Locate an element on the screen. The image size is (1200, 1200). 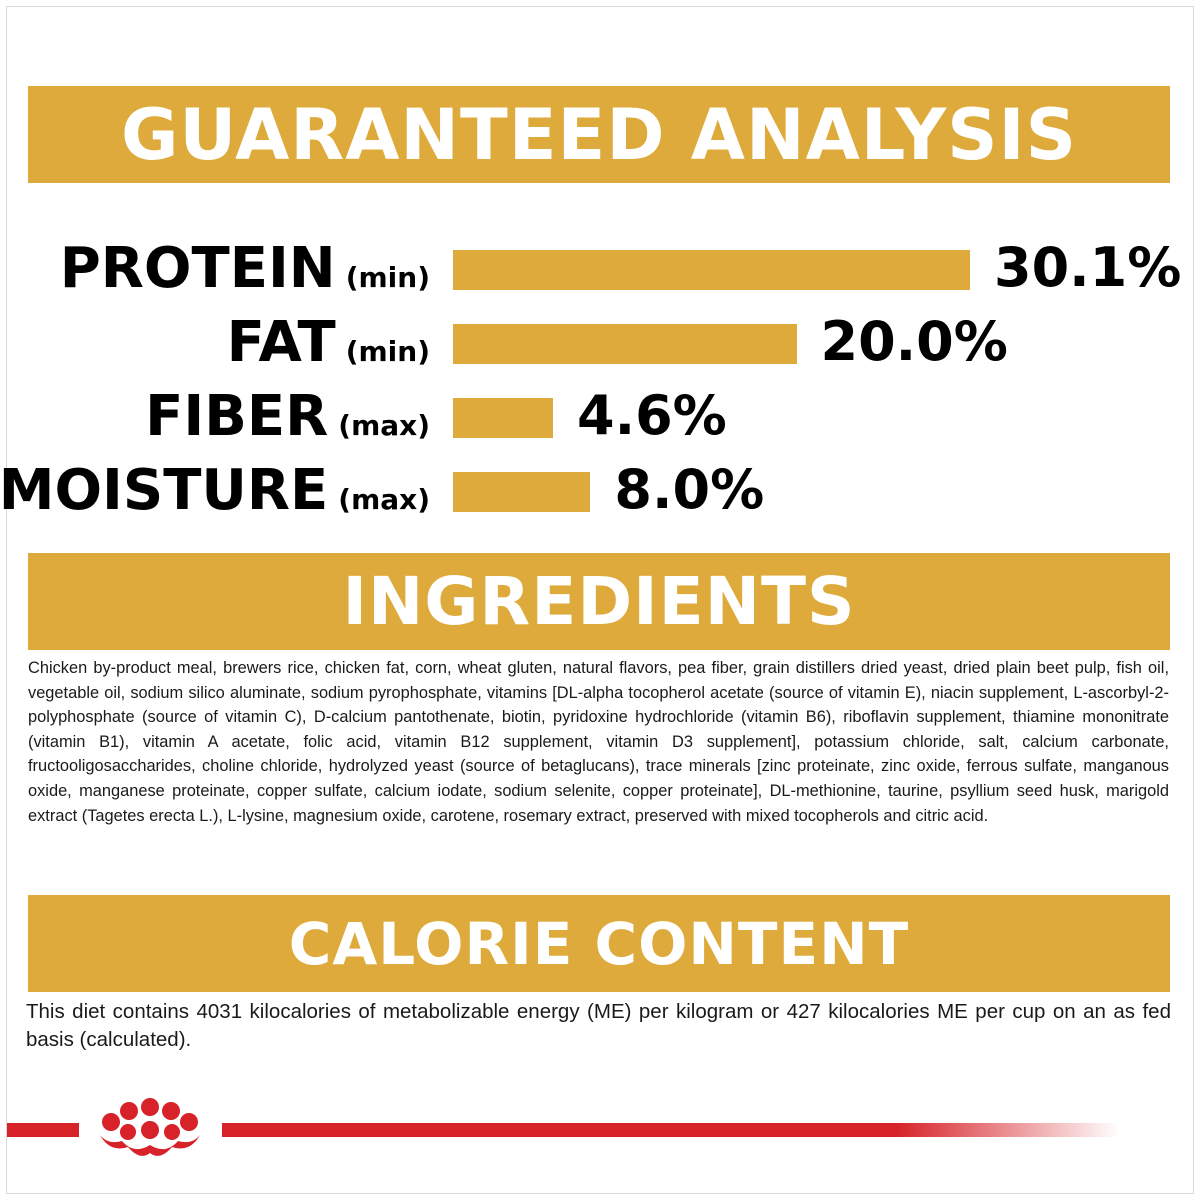
analysis-label: MOISTURE (max) is located at coordinates (215, 490).